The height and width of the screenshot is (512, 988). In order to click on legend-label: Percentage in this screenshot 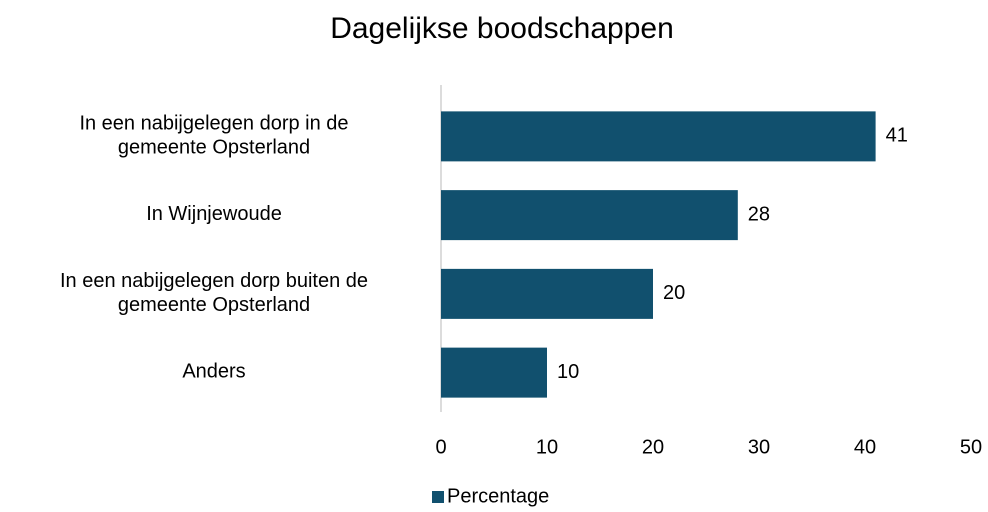, I will do `click(498, 496)`.